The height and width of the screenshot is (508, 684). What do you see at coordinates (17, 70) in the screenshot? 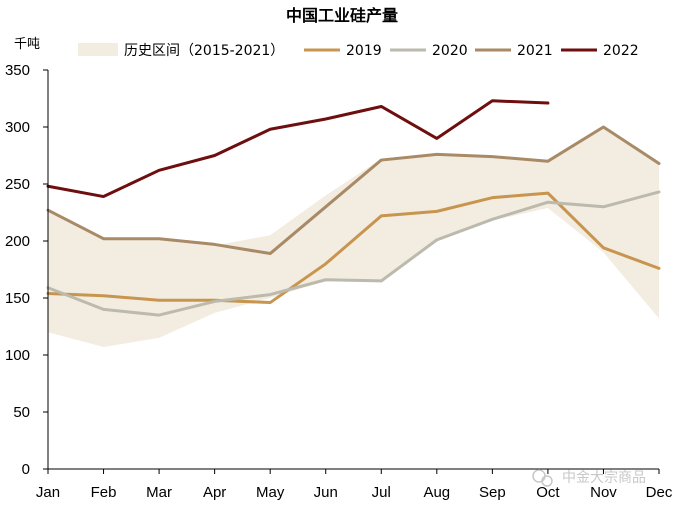
I see `y-tick-label: 350` at bounding box center [17, 70].